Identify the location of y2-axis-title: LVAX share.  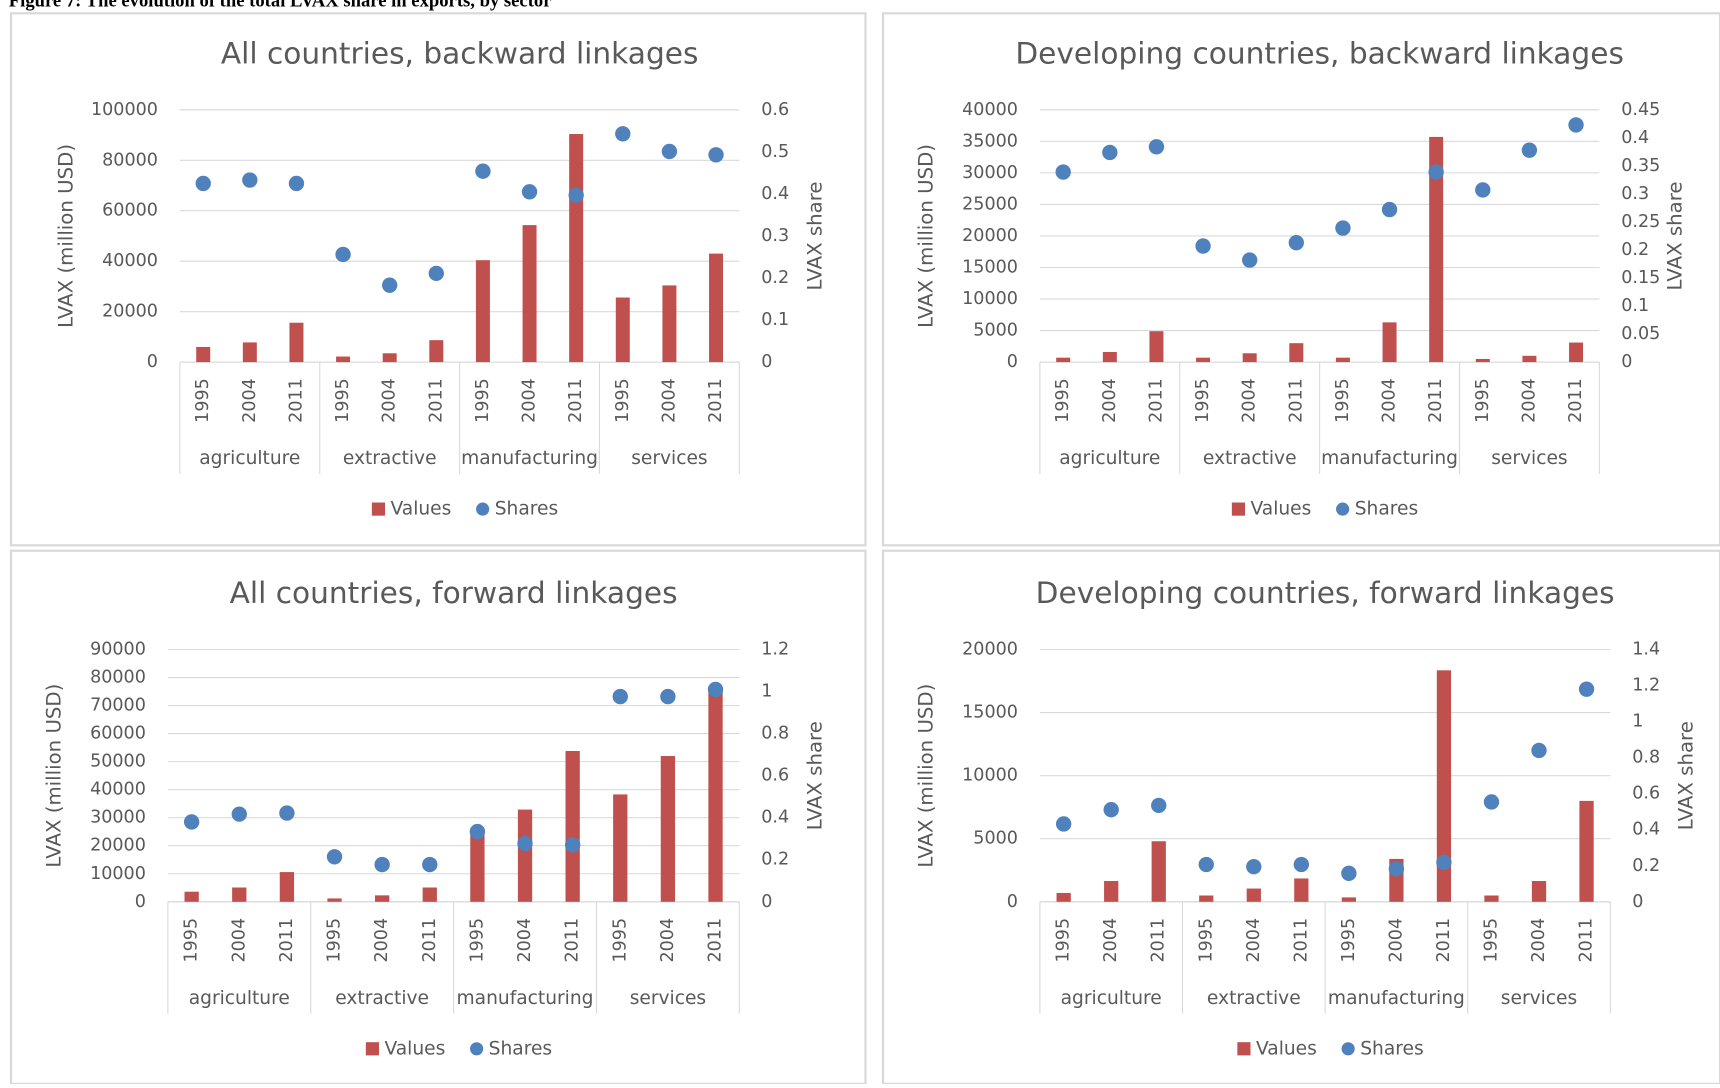
(815, 235).